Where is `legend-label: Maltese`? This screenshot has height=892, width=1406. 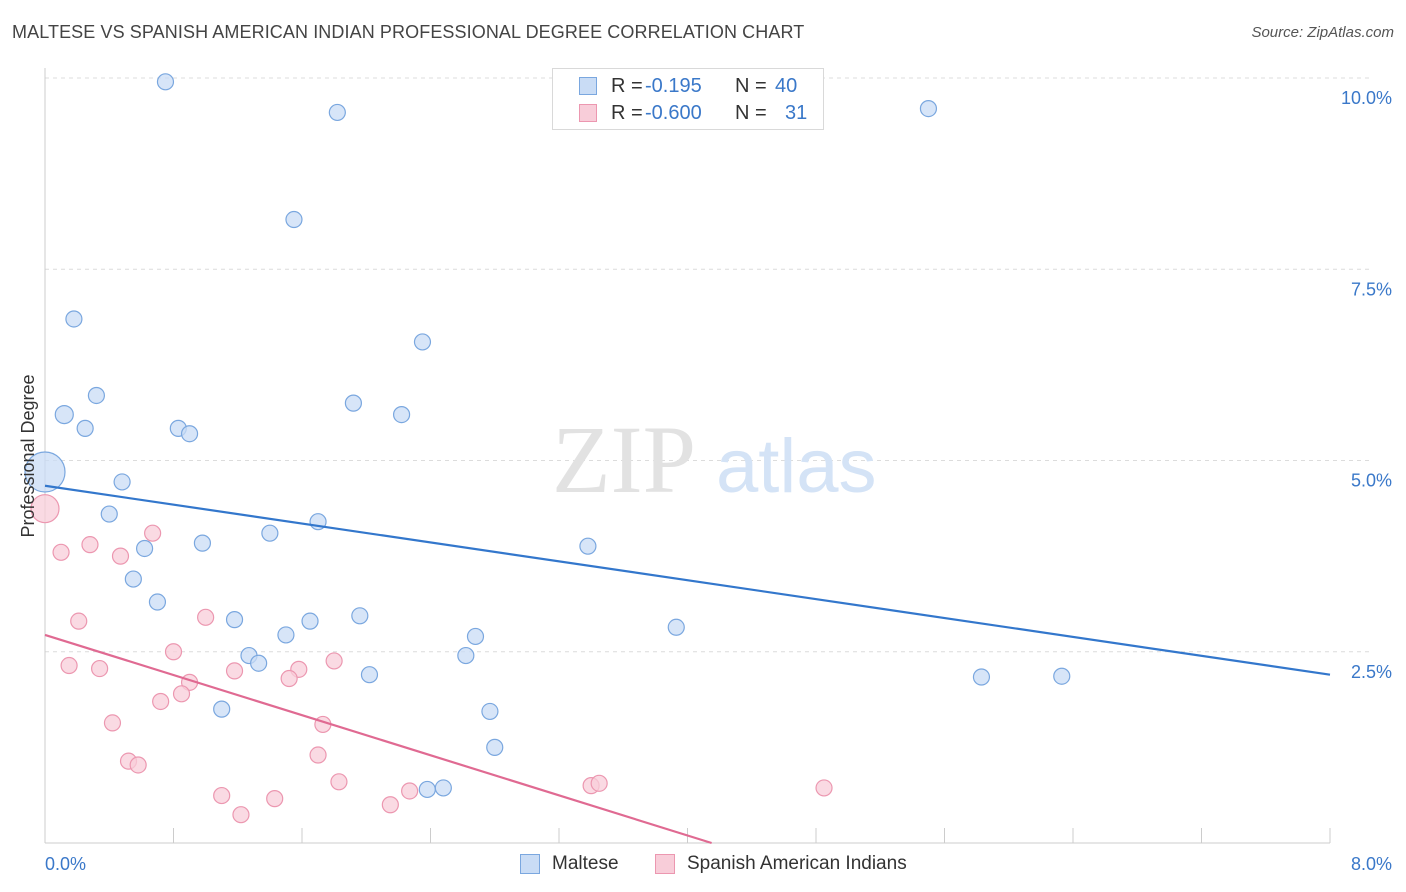 legend-label: Maltese is located at coordinates (585, 863).